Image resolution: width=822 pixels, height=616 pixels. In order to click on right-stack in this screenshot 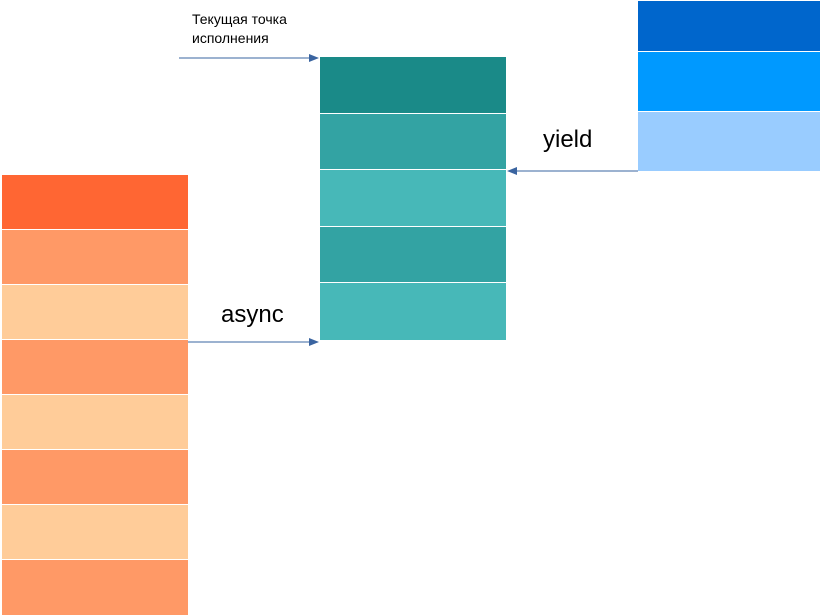, I will do `click(729, 86)`.